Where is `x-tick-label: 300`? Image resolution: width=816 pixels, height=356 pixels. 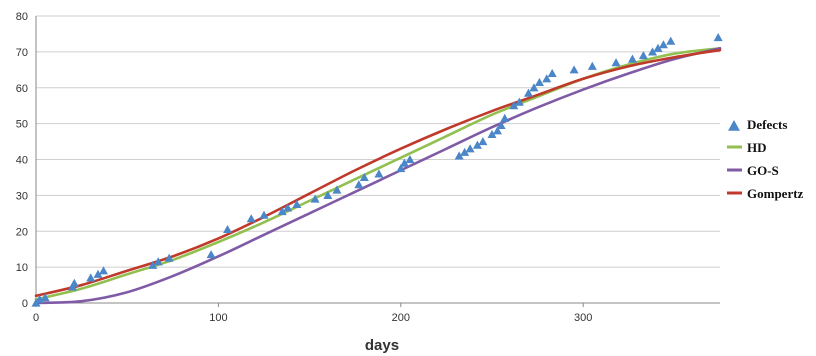 x-tick-label: 300 is located at coordinates (583, 318).